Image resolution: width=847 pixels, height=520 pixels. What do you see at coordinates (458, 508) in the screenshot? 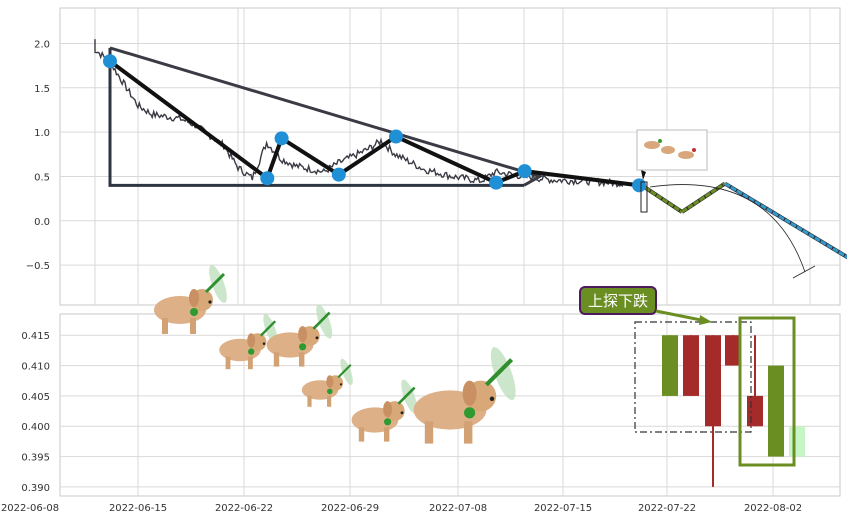
I see `x-tick-label: 2022-07-08` at bounding box center [458, 508].